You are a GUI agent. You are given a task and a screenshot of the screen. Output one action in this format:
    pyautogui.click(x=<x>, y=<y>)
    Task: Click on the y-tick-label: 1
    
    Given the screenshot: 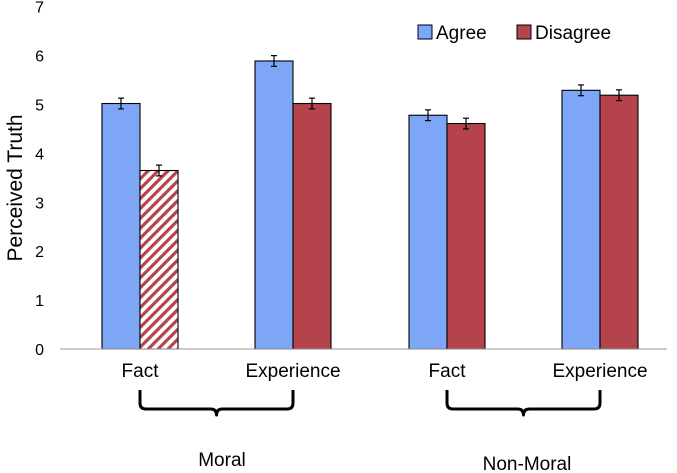 What is the action you would take?
    pyautogui.click(x=39, y=301)
    